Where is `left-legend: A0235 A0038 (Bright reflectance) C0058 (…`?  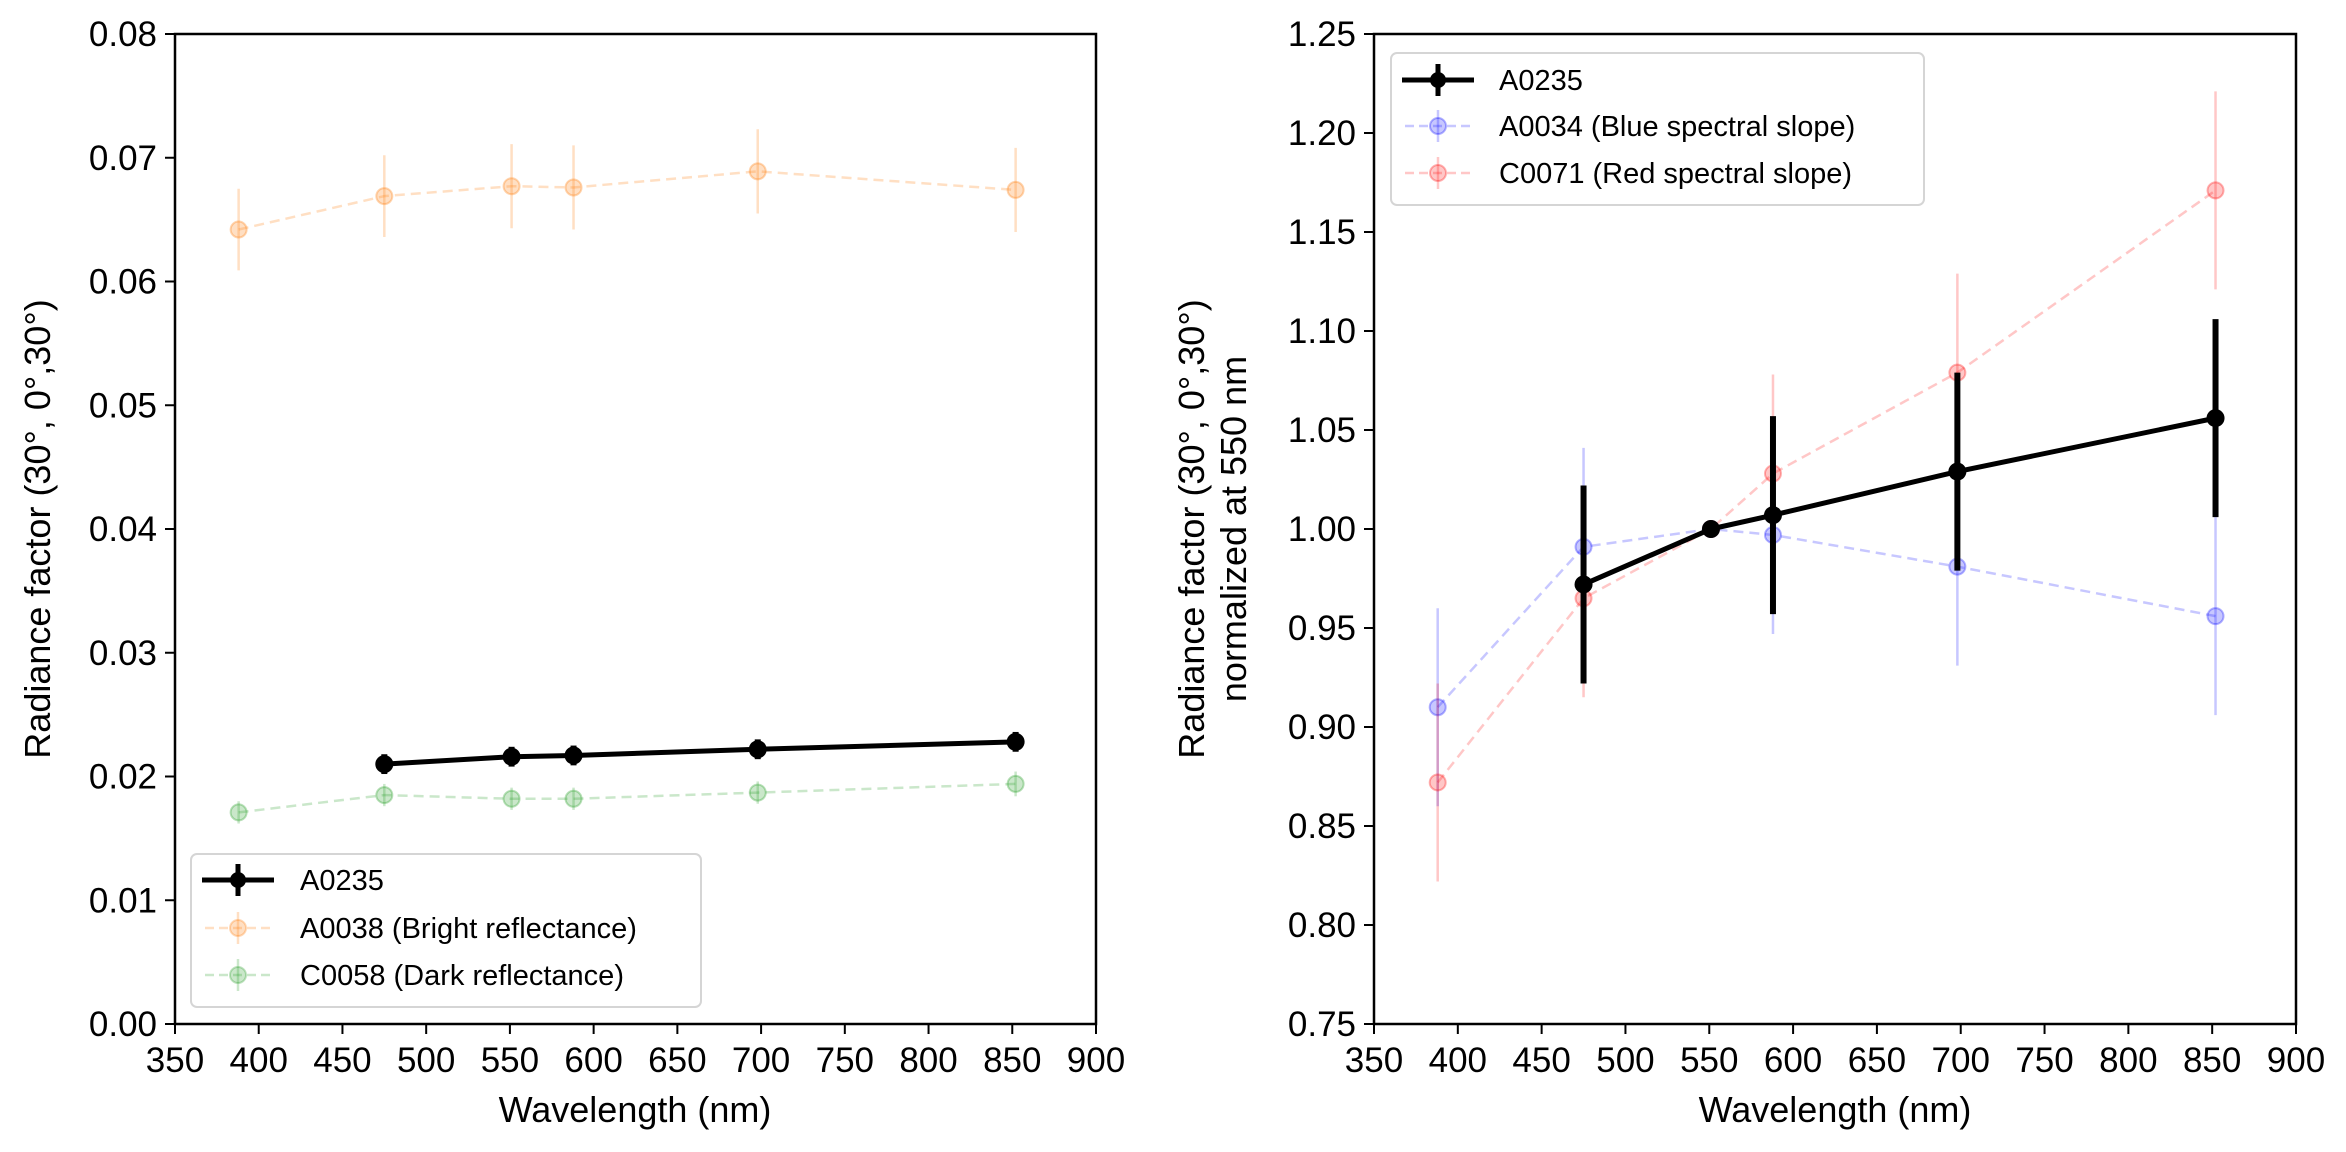 left-legend: A0235 A0038 (Bright reflectance) C0058 (… is located at coordinates (446, 930).